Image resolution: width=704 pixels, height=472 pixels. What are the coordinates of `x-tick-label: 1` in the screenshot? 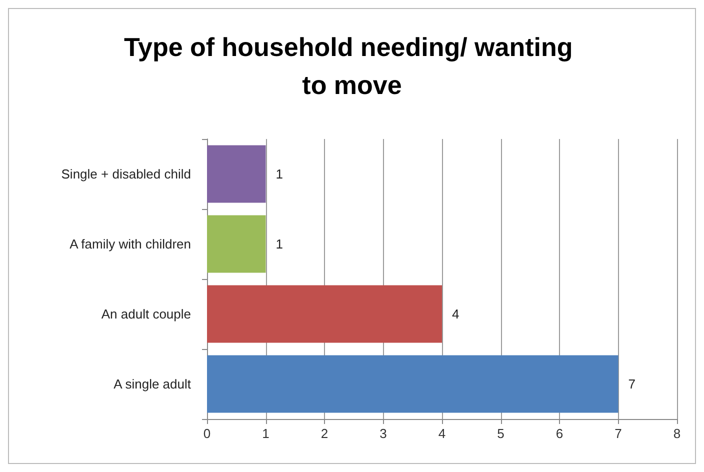 It's located at (266, 433).